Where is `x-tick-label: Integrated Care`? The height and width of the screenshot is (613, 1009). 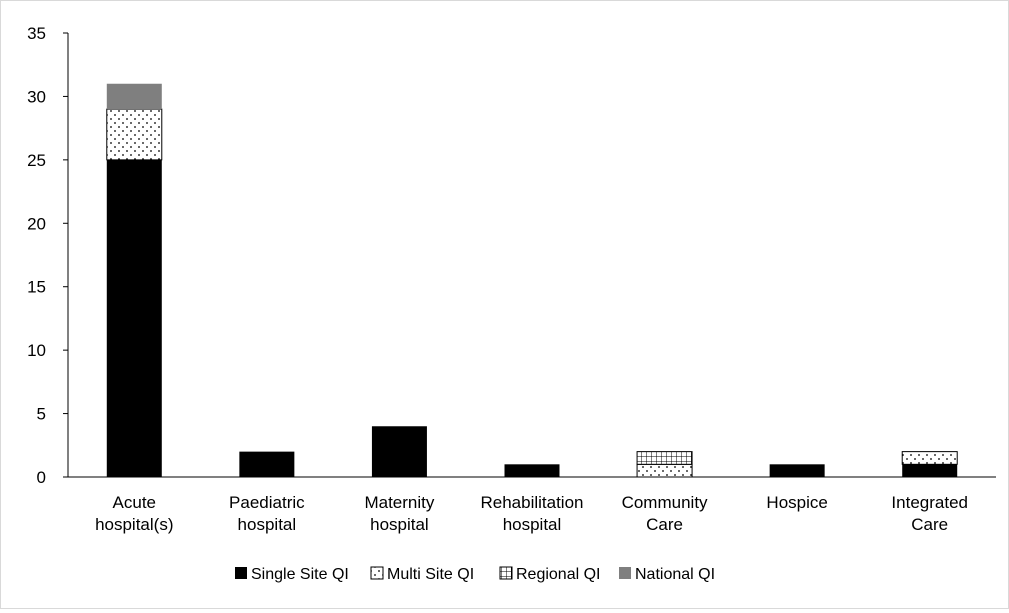
x-tick-label: Integrated Care is located at coordinates (929, 513).